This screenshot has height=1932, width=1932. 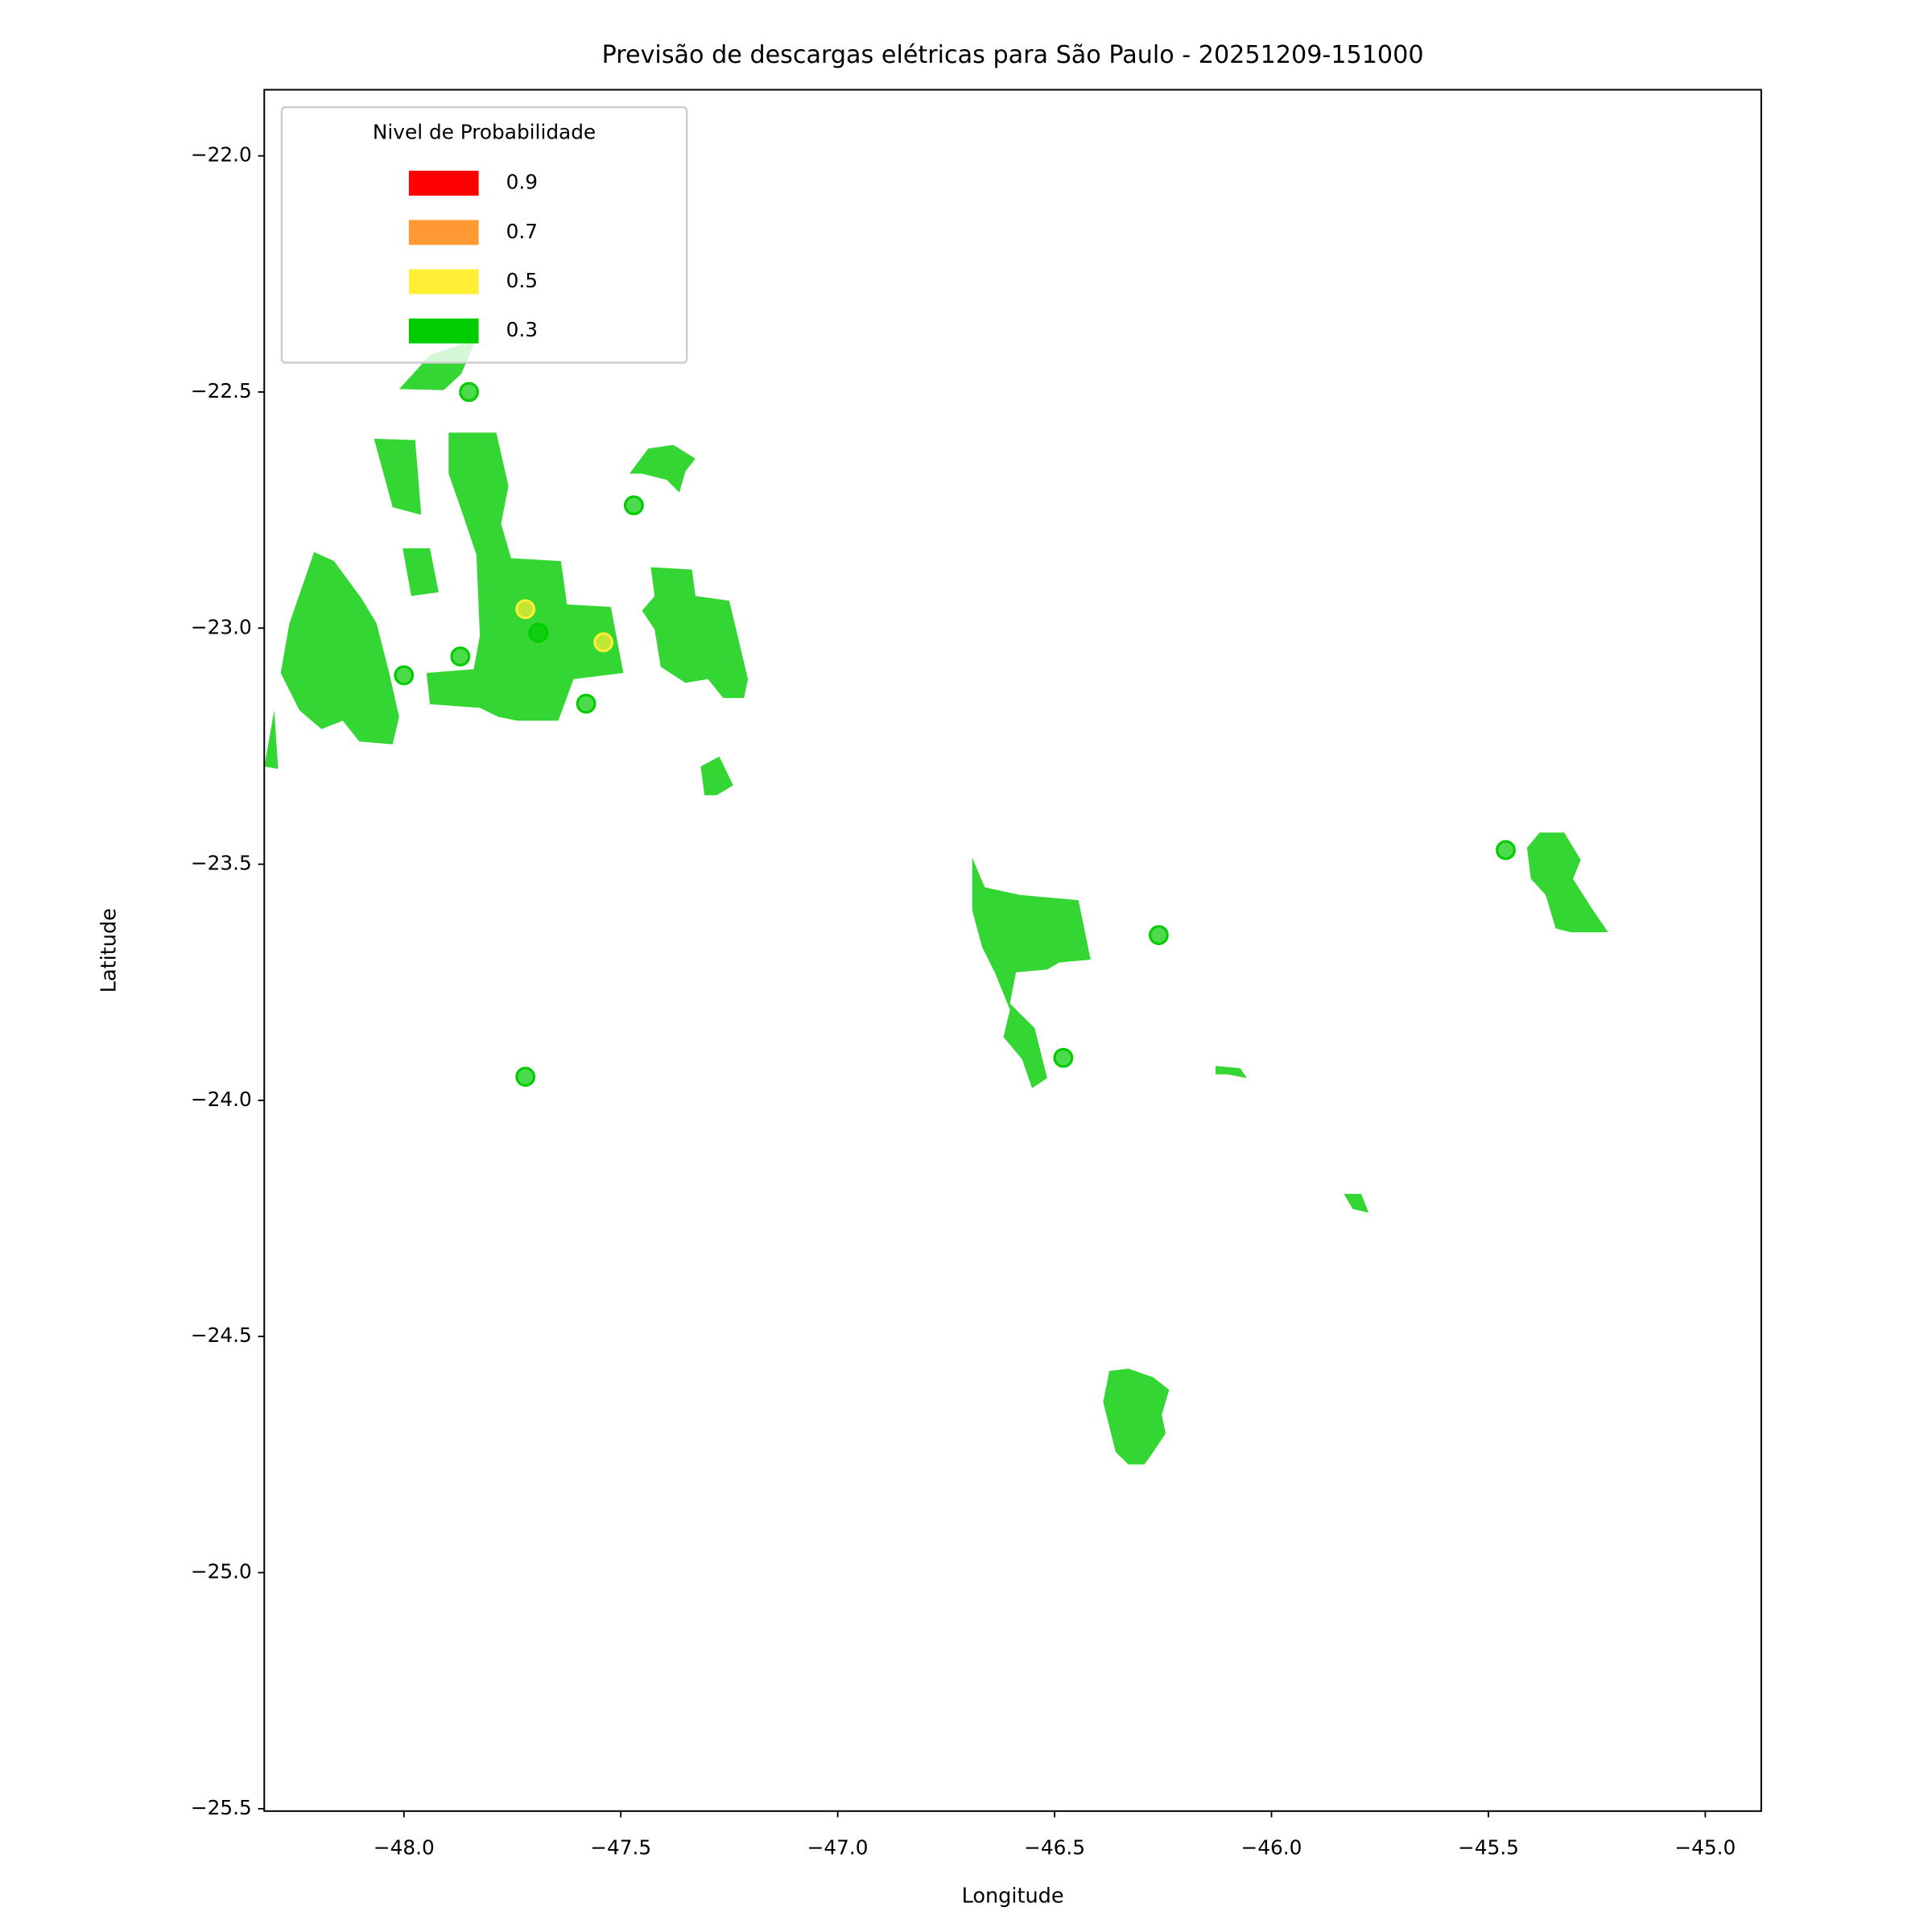 I want to click on legend-label: 0.7, so click(x=522, y=231).